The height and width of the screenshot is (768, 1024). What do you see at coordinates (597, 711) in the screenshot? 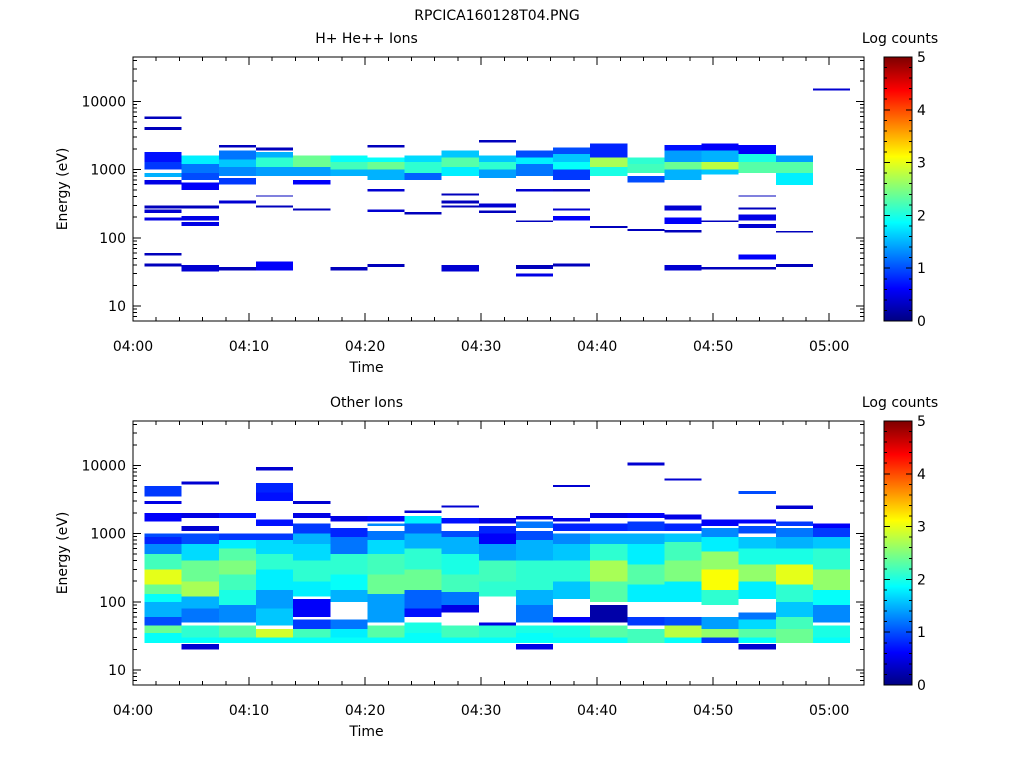
I see `x-tick-label: 04:40` at bounding box center [597, 711].